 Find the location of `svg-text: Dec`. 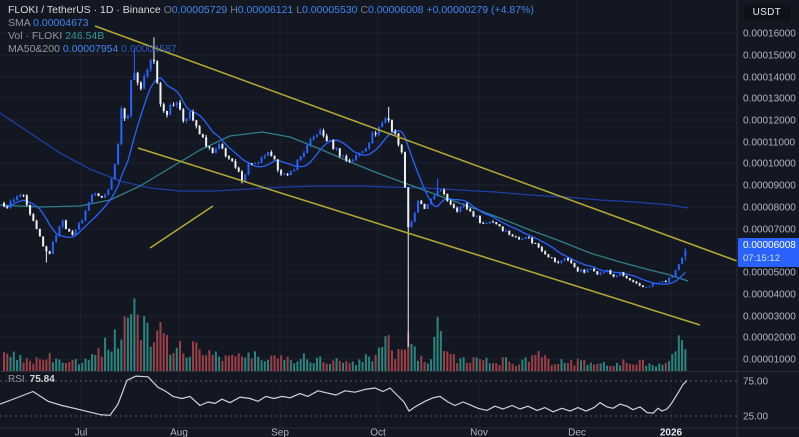

svg-text: Dec is located at coordinates (577, 432).